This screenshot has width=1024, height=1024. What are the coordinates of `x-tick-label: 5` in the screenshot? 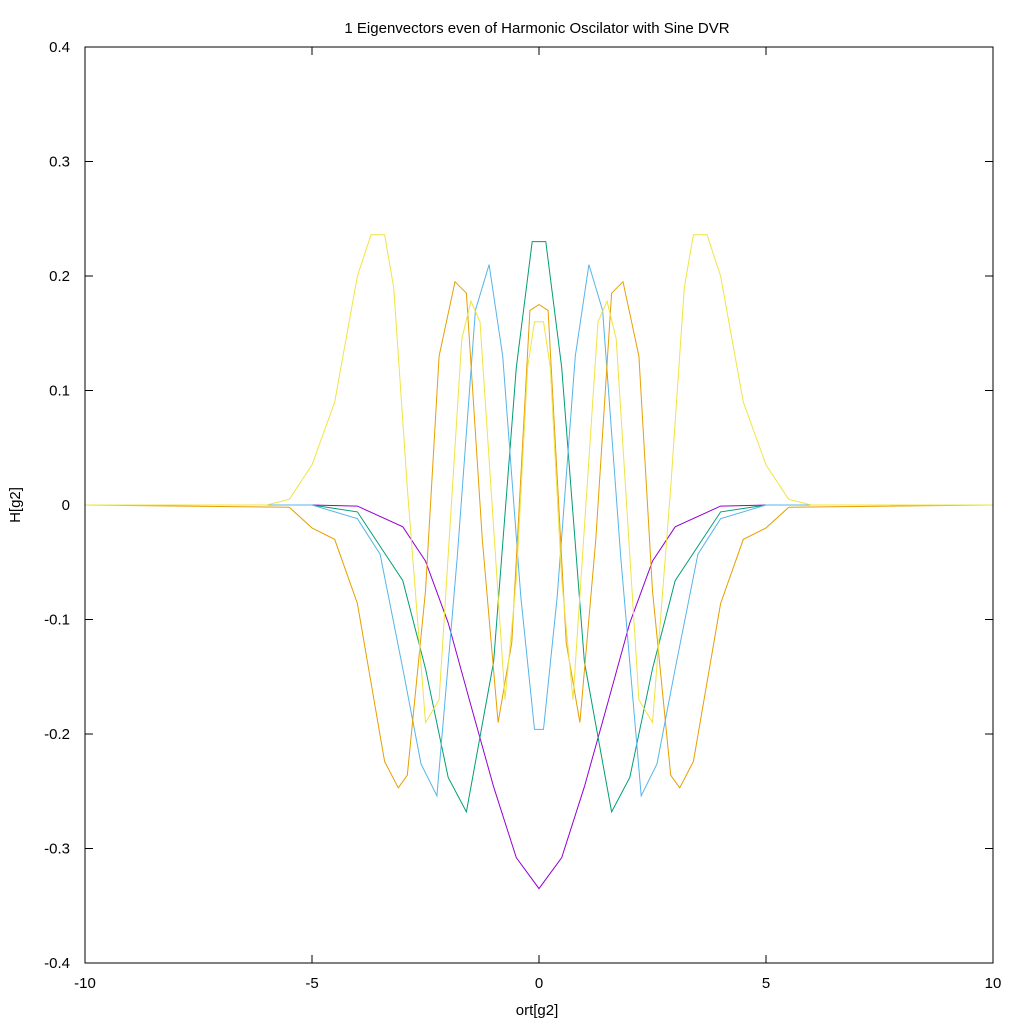 It's located at (766, 983).